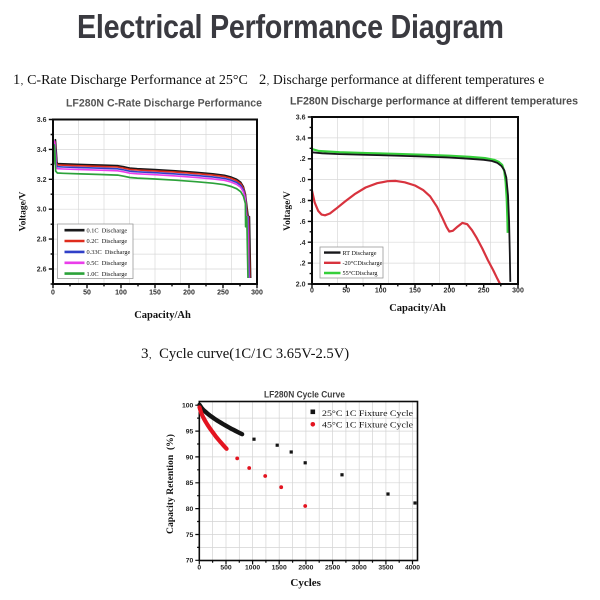 The width and height of the screenshot is (600, 600). Describe the element at coordinates (170, 484) in the screenshot. I see `svg-text: Capacity Retention (%)` at that location.